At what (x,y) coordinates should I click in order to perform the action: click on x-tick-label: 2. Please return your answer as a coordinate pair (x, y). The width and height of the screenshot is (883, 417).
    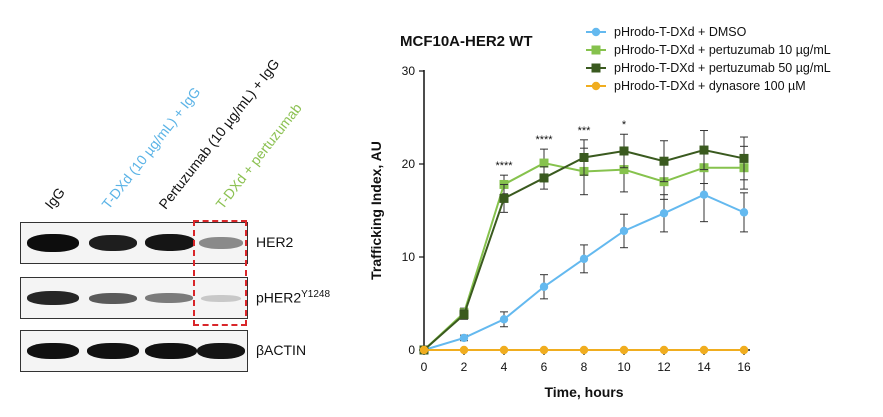
    Looking at the image, I should click on (464, 367).